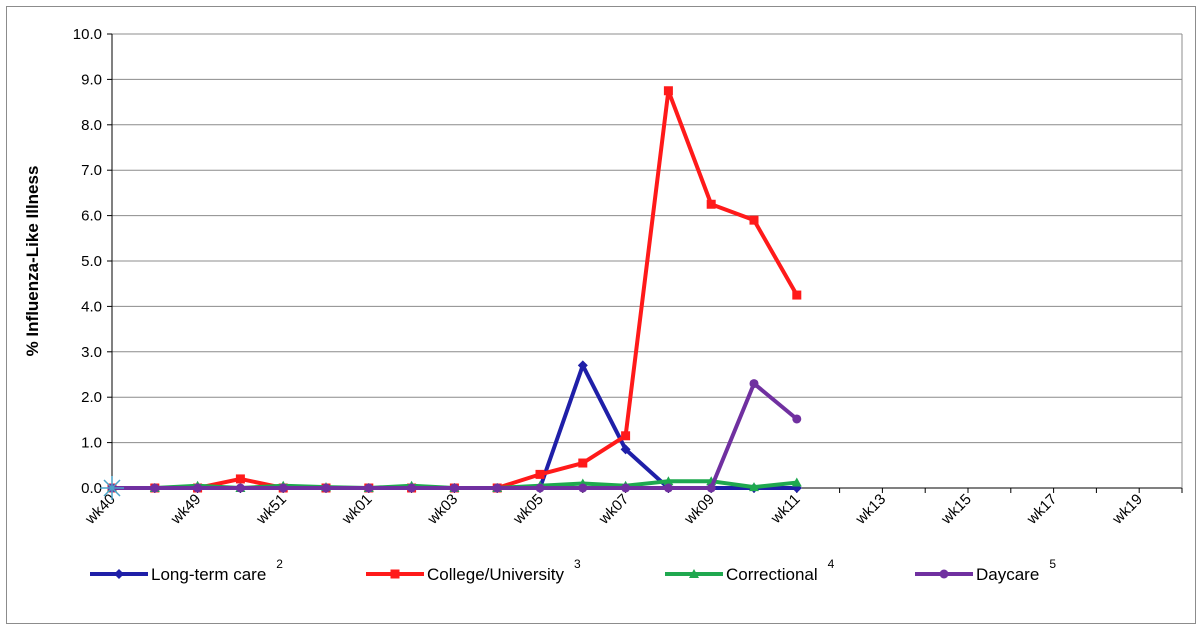  I want to click on y-tick-label: 6.0, so click(91, 216).